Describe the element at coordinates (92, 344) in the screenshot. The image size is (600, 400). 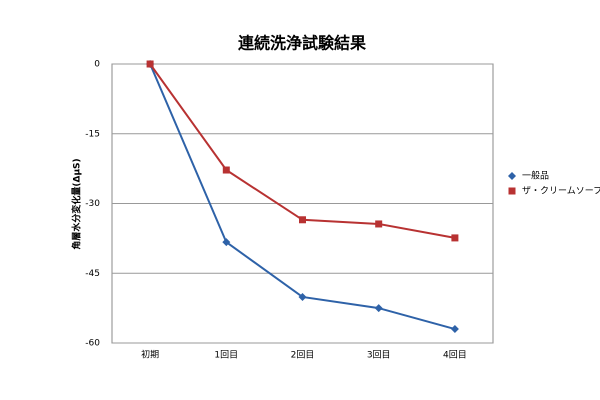
I see `y-tick-label: -60` at that location.